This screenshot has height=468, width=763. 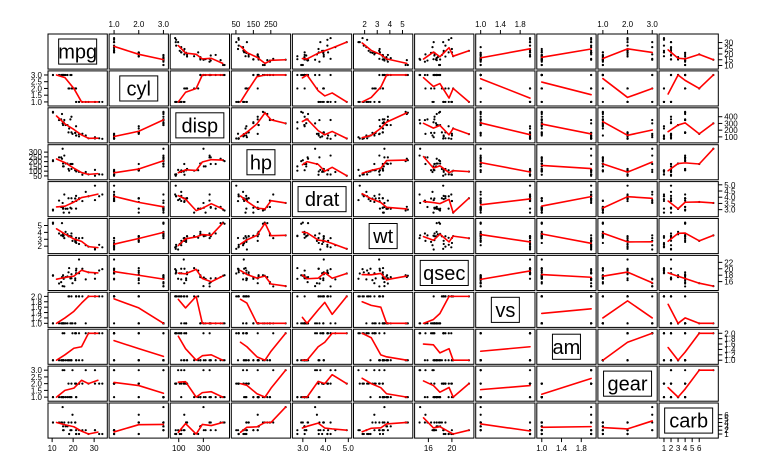 I want to click on diag-label-disp: disp, so click(x=199, y=126).